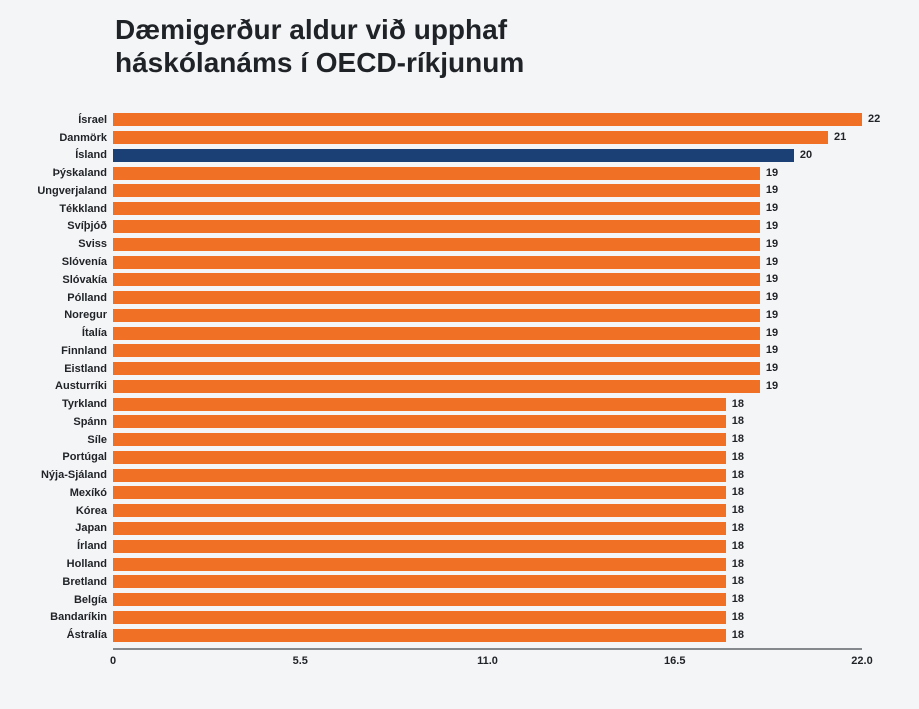 The image size is (919, 709). I want to click on bar-row: Bandaríkin 18, so click(459, 617).